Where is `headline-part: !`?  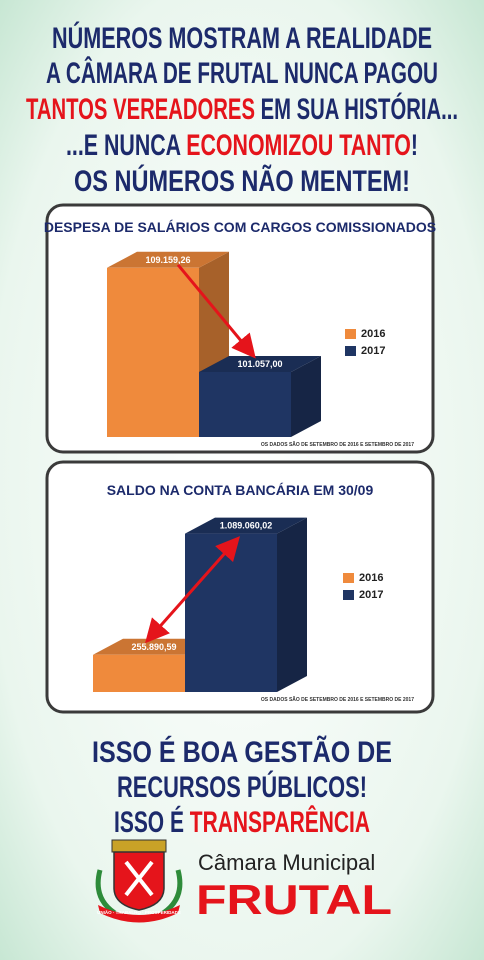
headline-part: ! is located at coordinates (414, 145).